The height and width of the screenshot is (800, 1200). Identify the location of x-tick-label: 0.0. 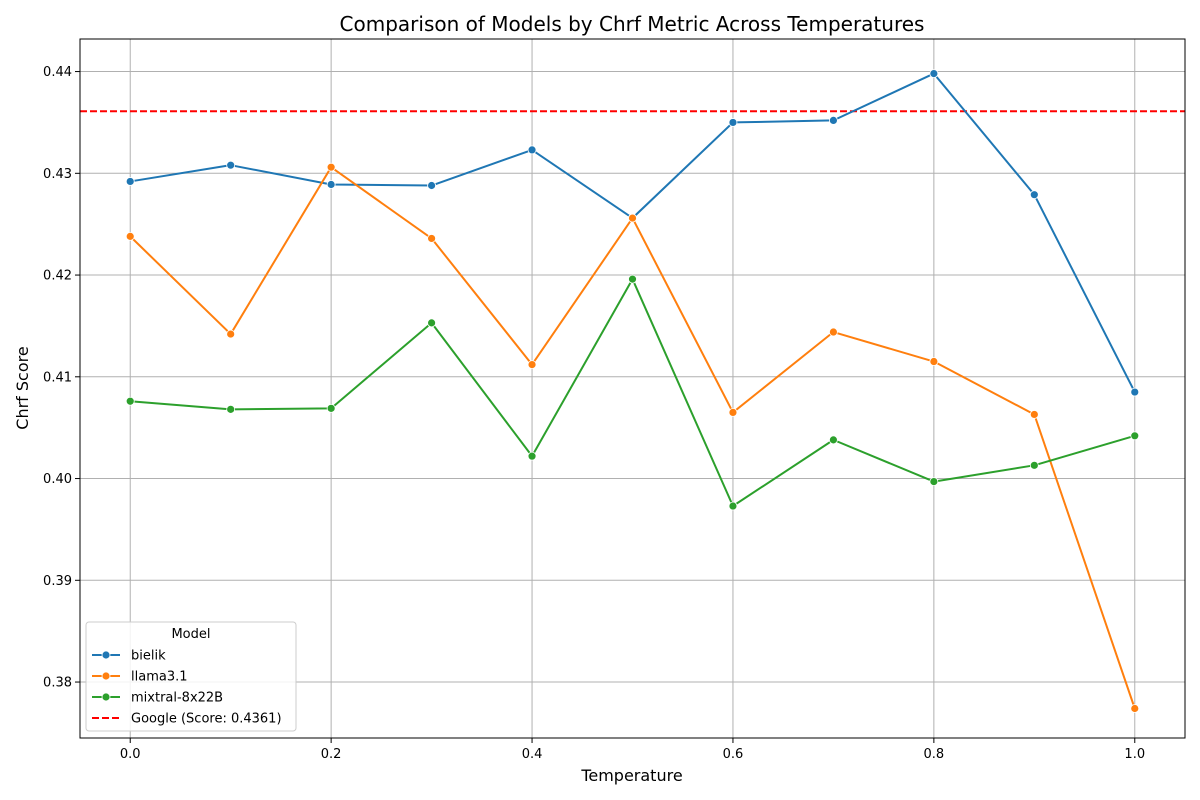
(130, 754).